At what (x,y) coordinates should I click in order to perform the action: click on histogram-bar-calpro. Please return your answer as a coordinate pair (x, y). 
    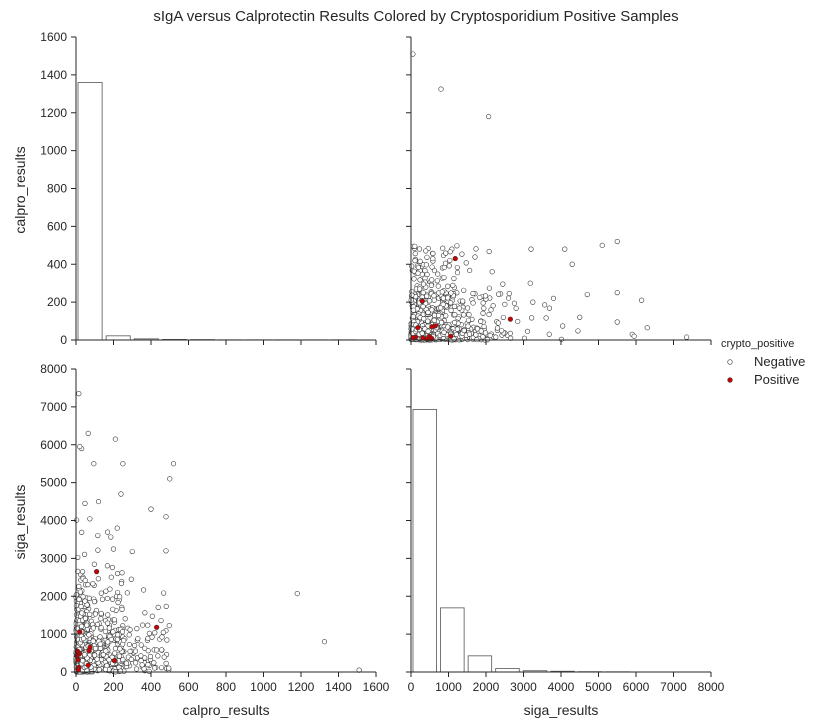
    Looking at the image, I should click on (90, 211).